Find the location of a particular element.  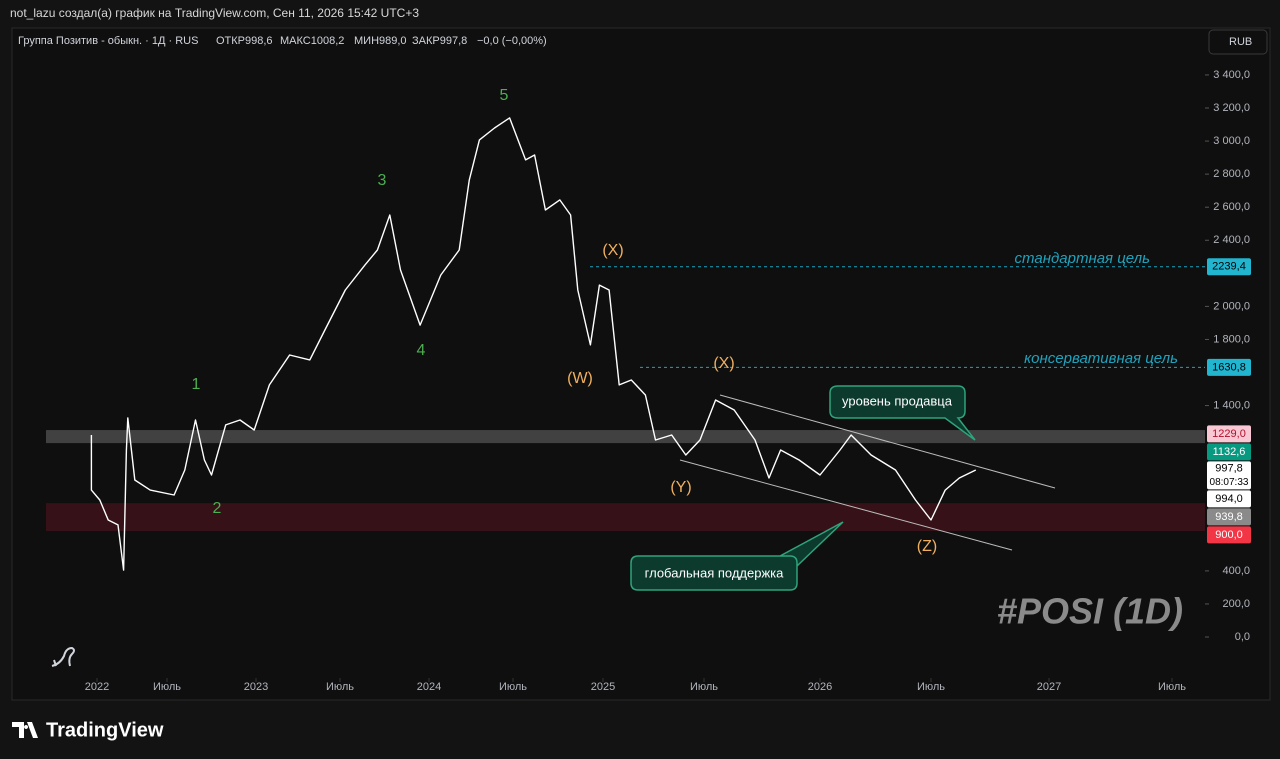

callout-text: уровень продавца is located at coordinates (897, 400).